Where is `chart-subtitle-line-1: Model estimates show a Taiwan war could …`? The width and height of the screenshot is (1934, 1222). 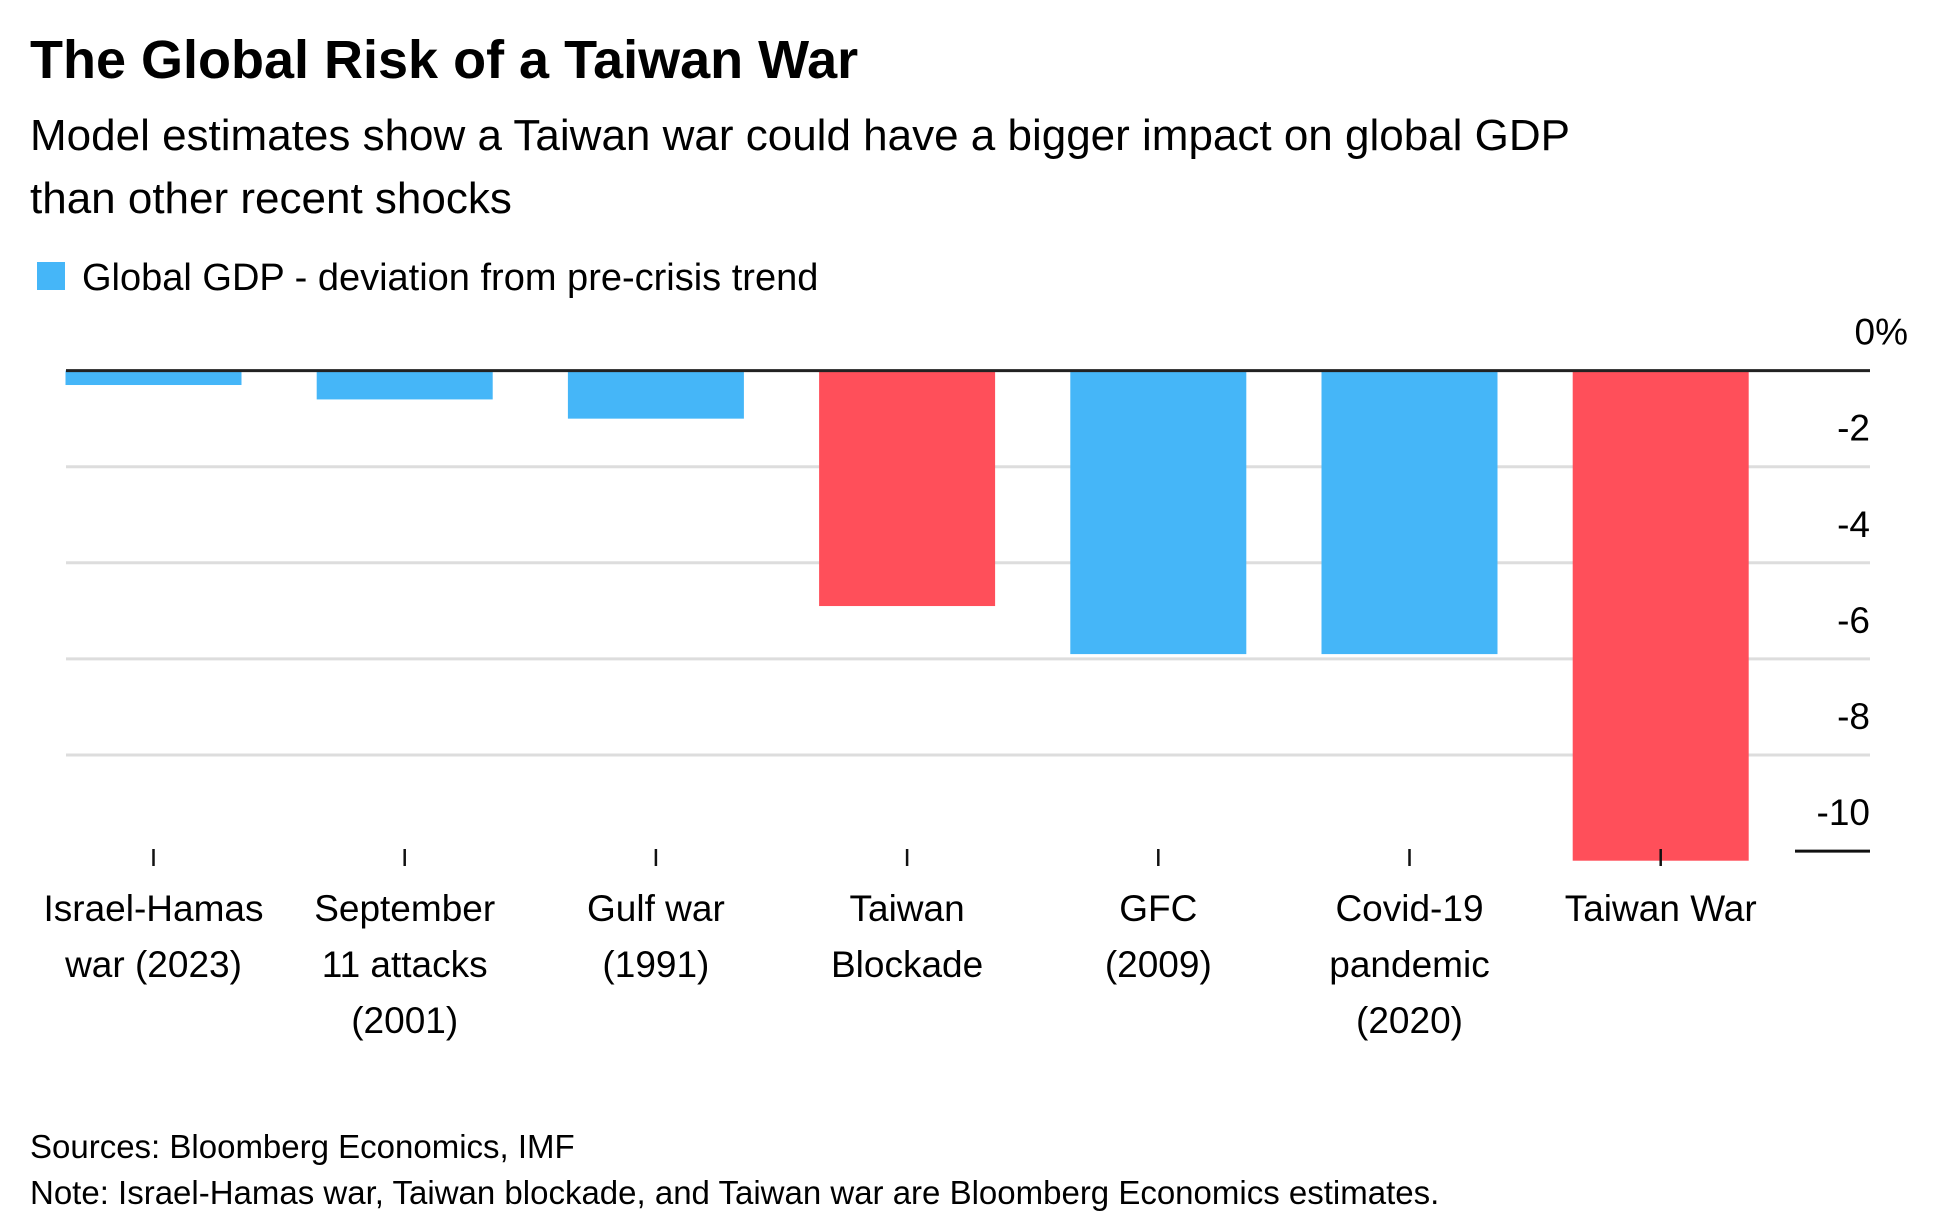
chart-subtitle-line-1: Model estimates show a Taiwan war could … is located at coordinates (800, 135).